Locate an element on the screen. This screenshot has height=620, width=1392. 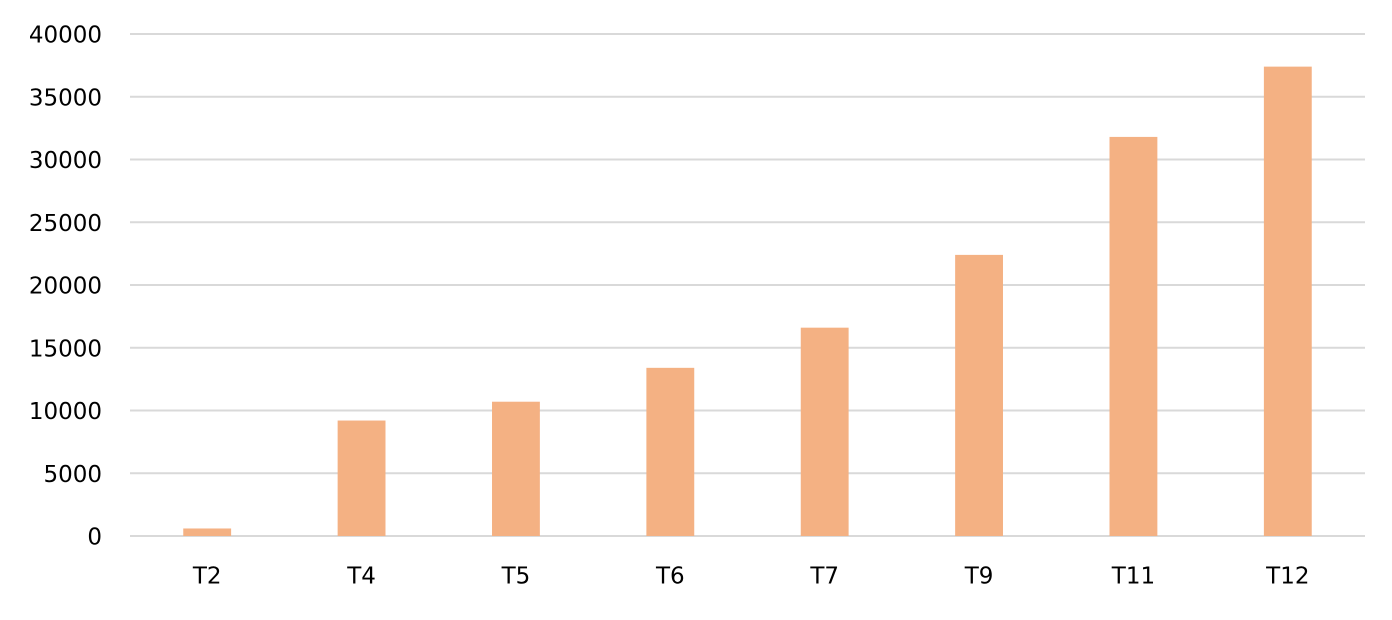
y-tick-label: 5000 is located at coordinates (72, 475).